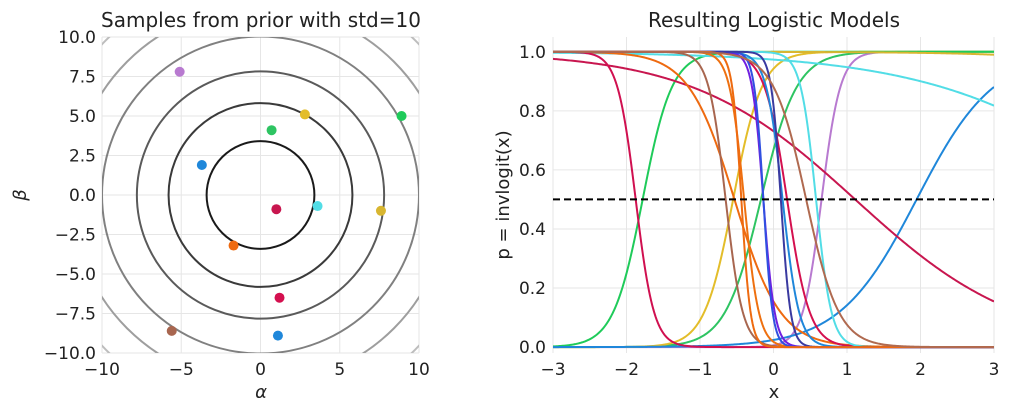 This screenshot has height=411, width=1011. Describe the element at coordinates (20, 195) in the screenshot. I see `left-y-axis-label: β` at that location.